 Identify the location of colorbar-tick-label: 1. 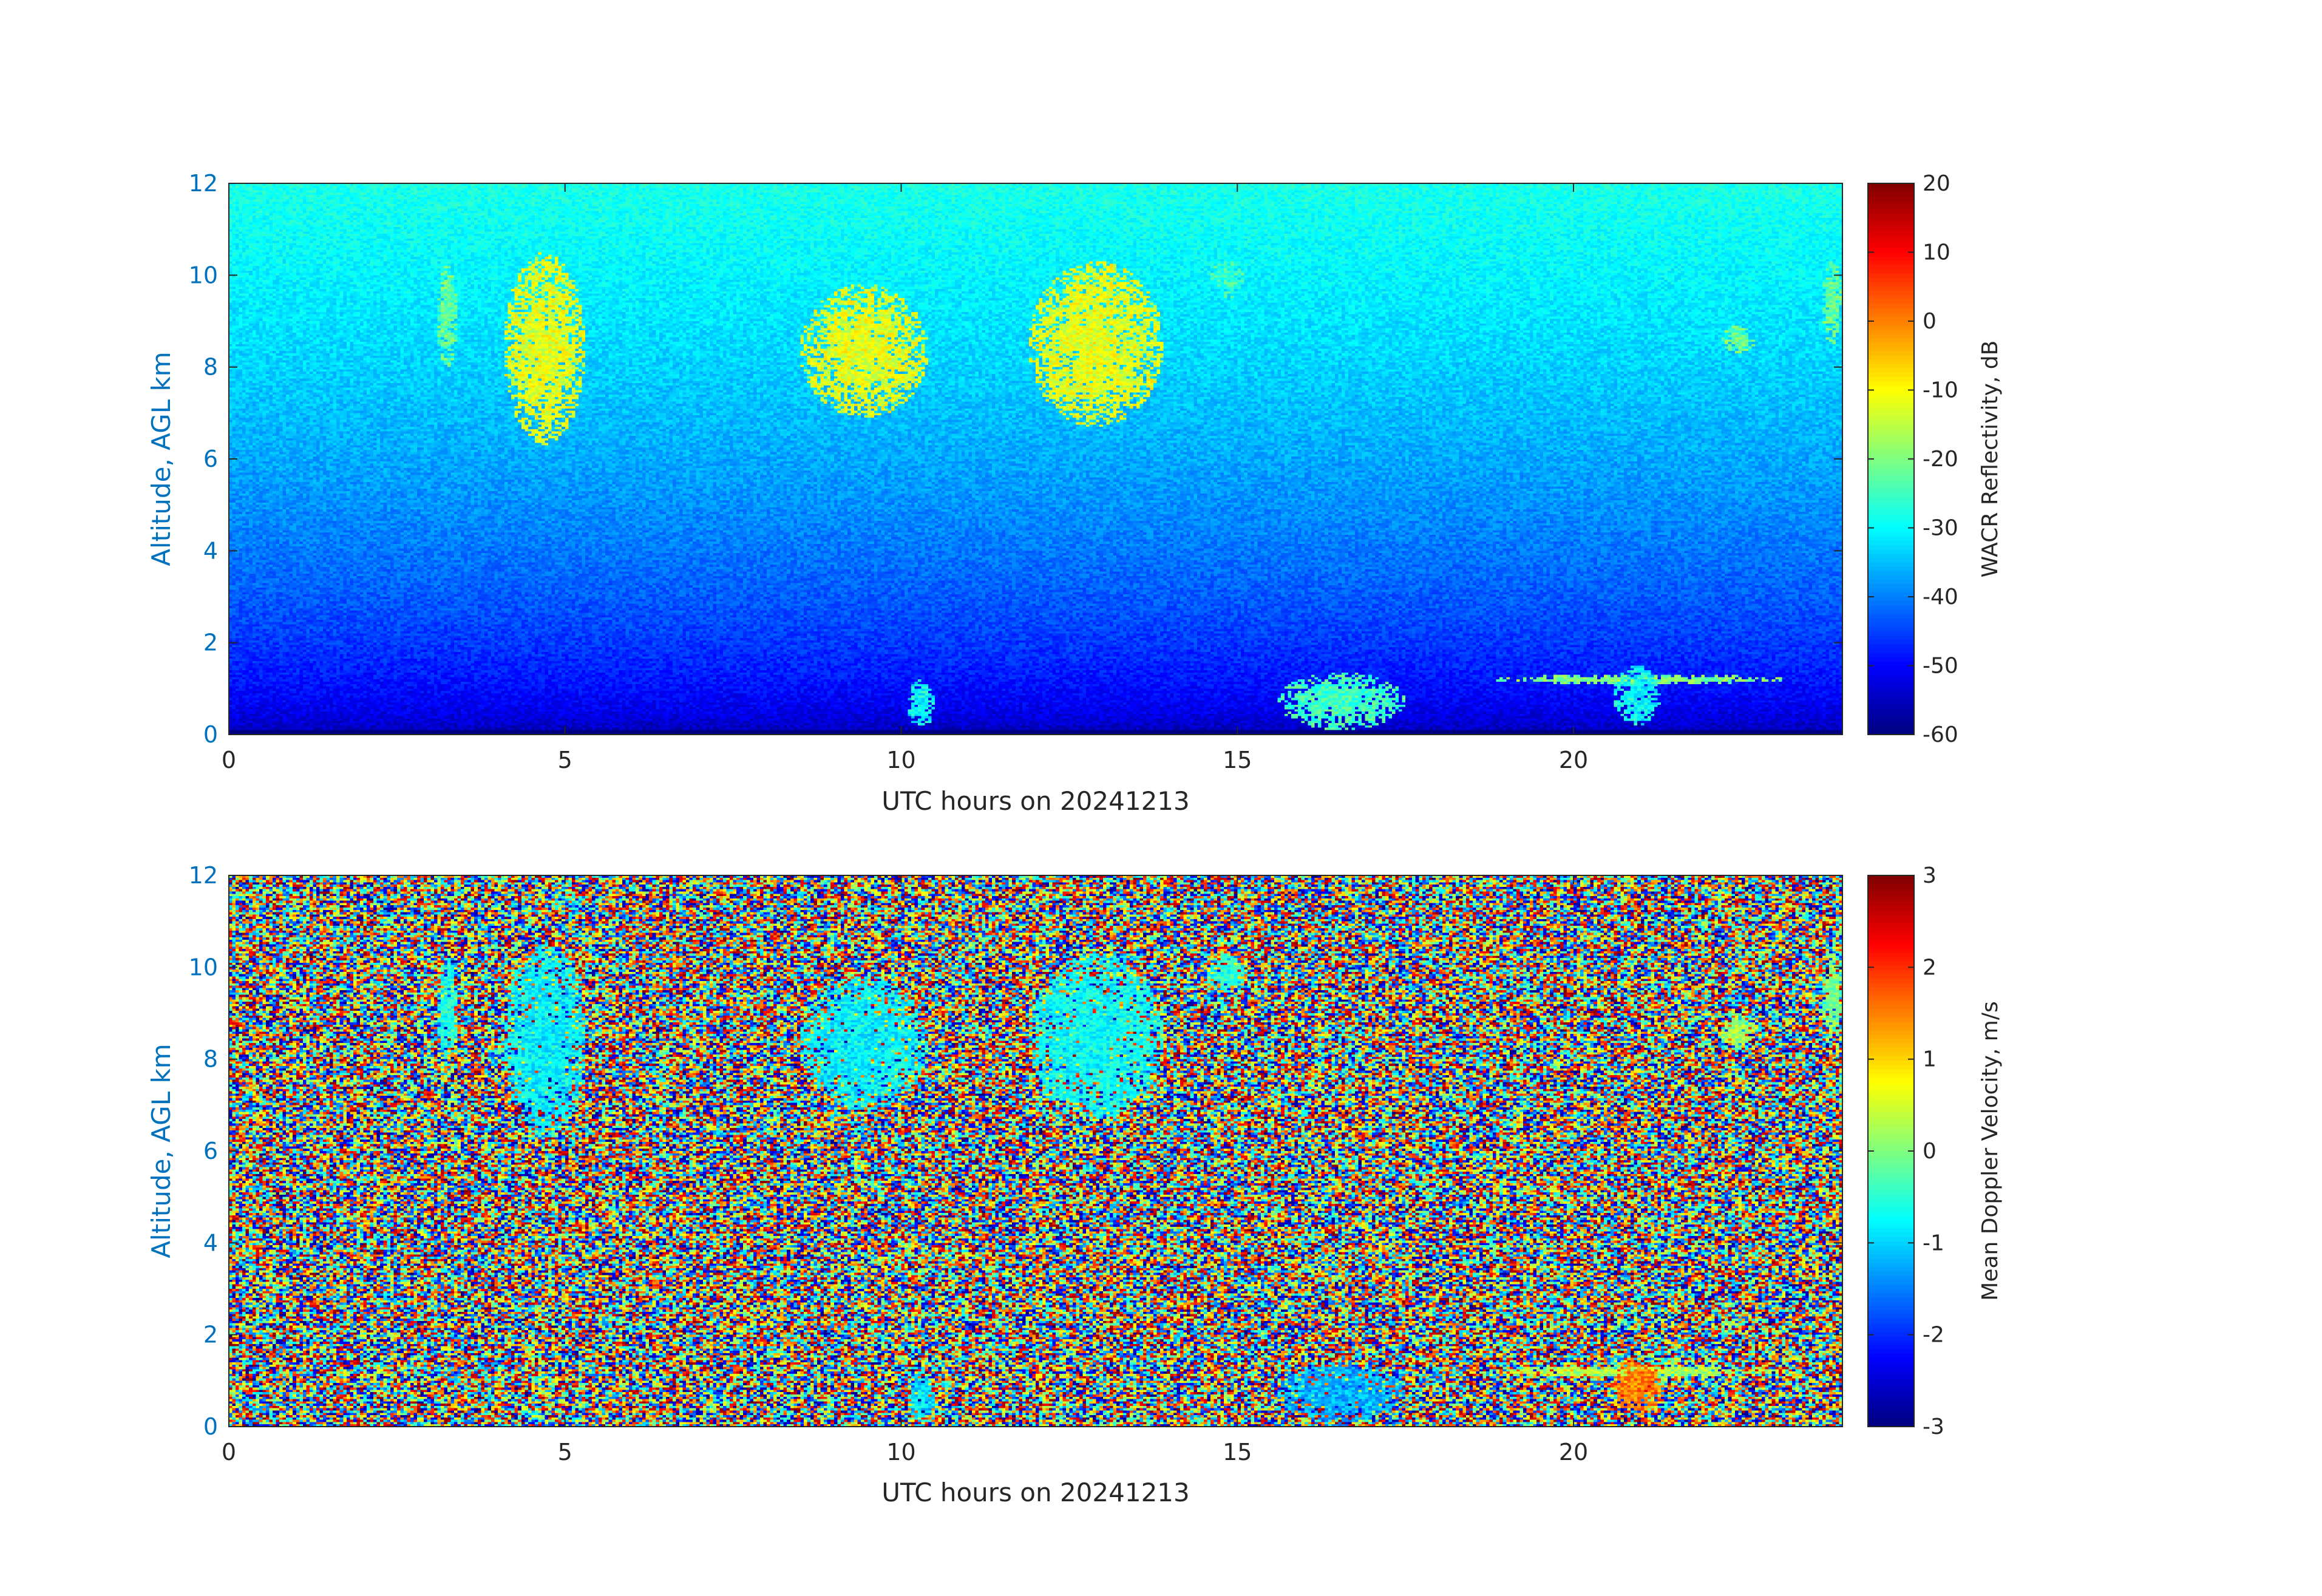
(1930, 1059).